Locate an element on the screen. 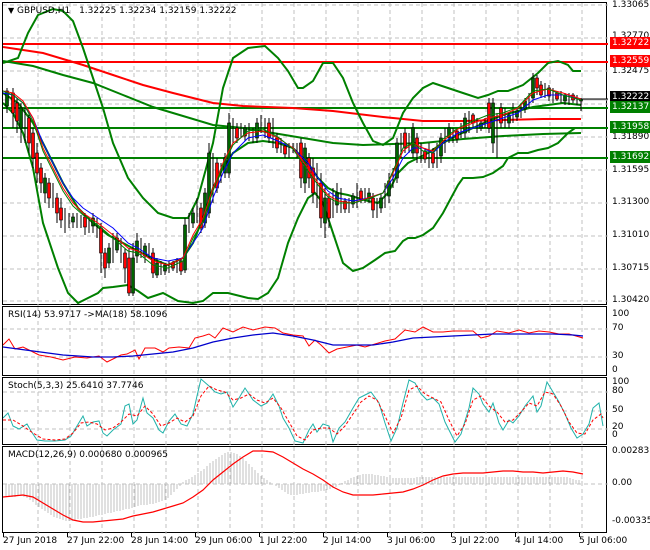 The width and height of the screenshot is (650, 550). time-label: 2 Jul 14:00 is located at coordinates (347, 541).